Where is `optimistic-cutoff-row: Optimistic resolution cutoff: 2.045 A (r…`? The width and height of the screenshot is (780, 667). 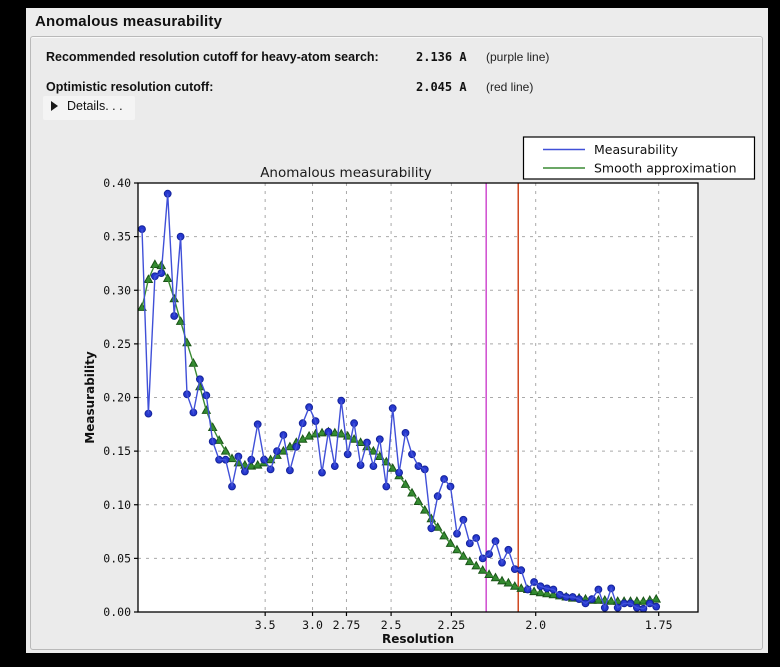 optimistic-cutoff-row: Optimistic resolution cutoff: 2.045 A (r… is located at coordinates (396, 89).